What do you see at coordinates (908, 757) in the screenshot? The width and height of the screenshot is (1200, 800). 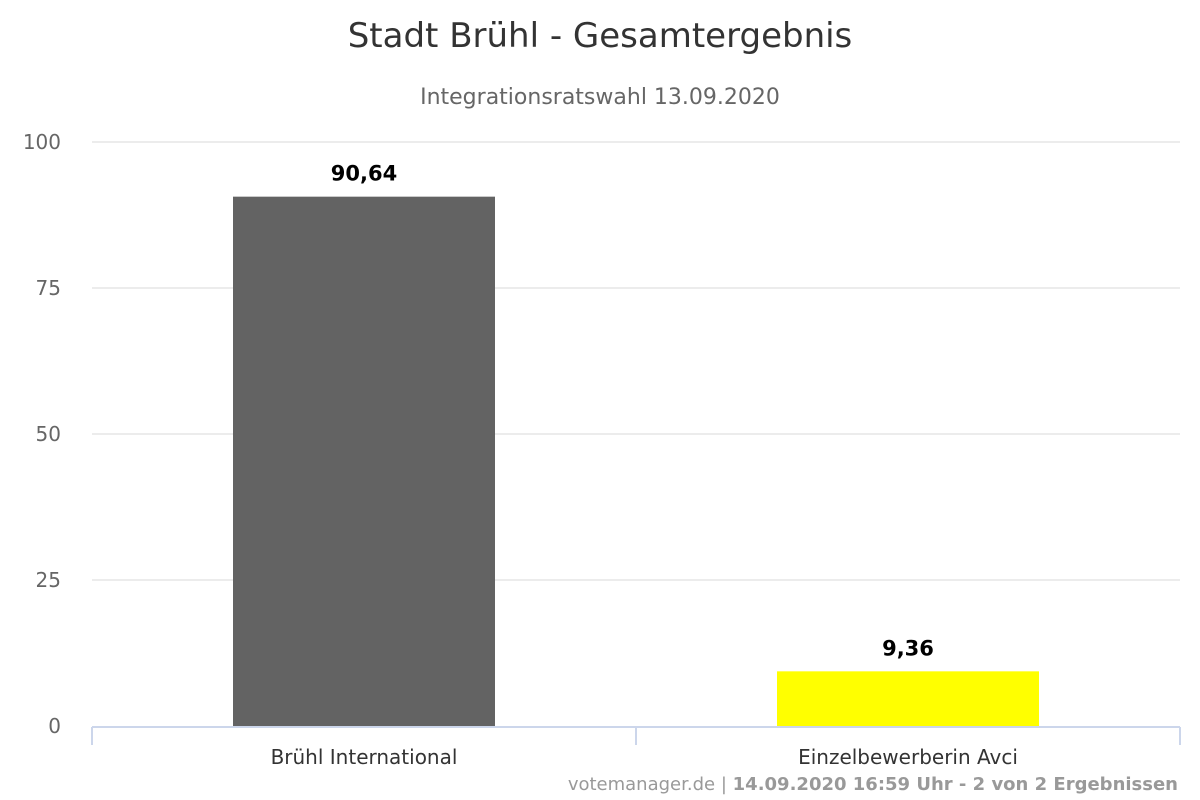 I see `x-tick-label: Einzelbewerberin Avci` at bounding box center [908, 757].